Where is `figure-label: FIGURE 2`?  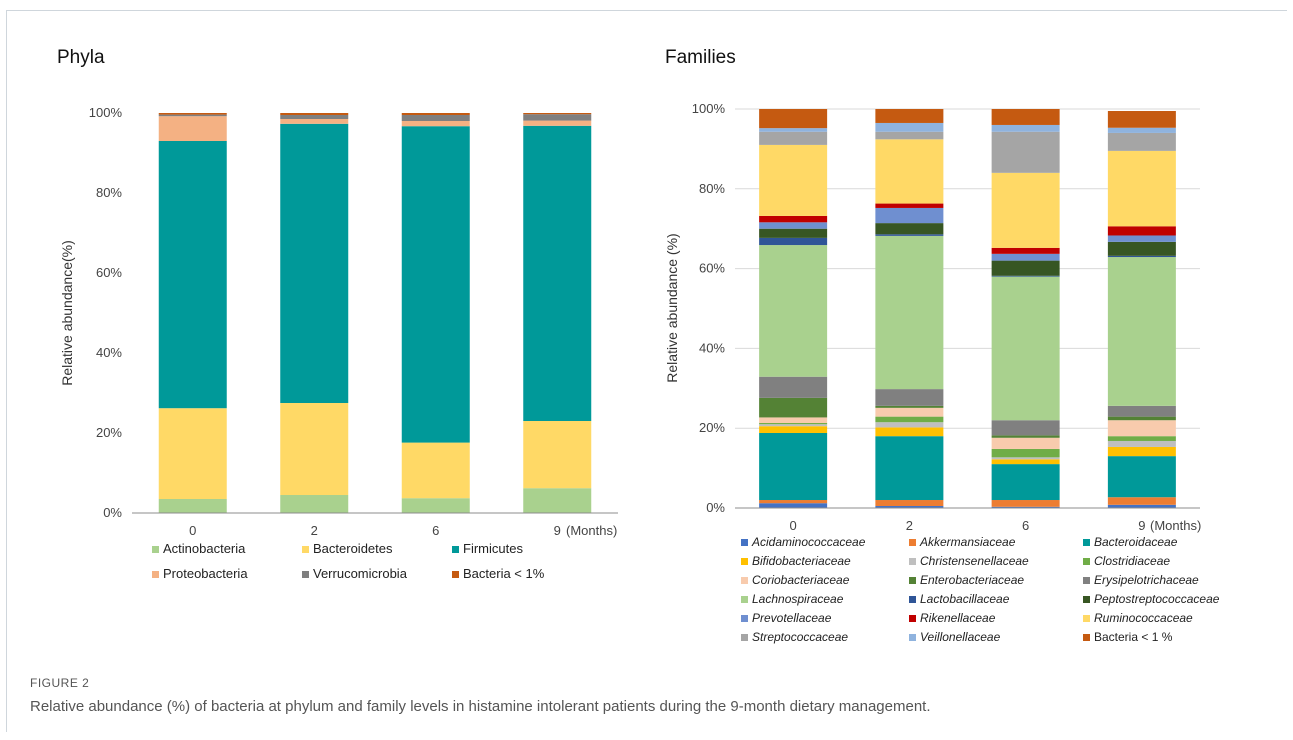
figure-label: FIGURE 2 is located at coordinates (60, 683).